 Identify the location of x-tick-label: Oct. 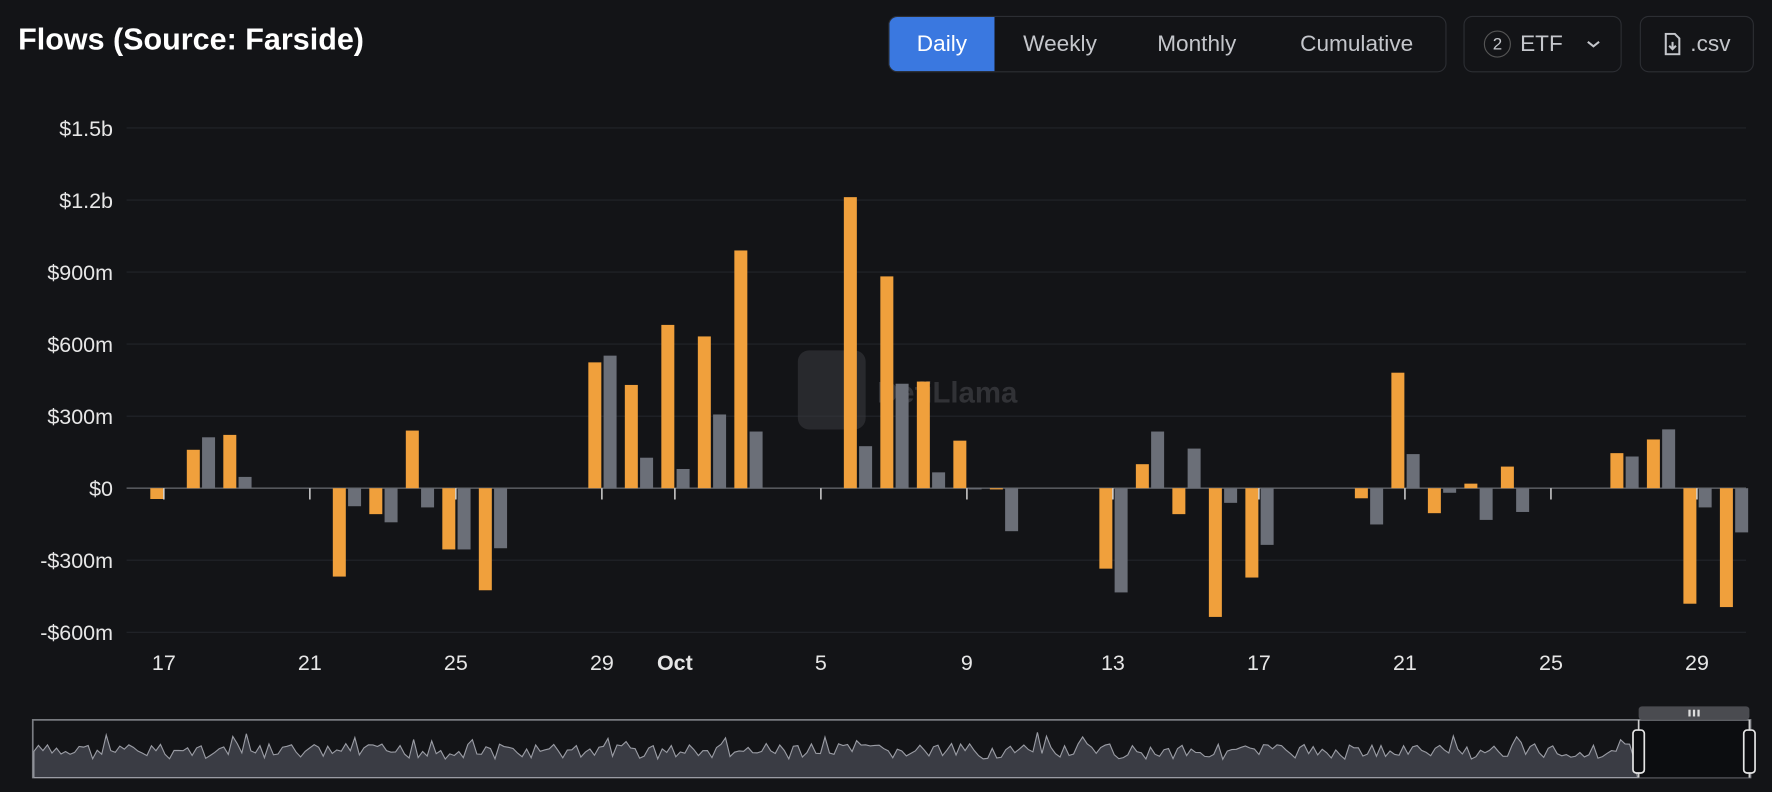
(675, 663).